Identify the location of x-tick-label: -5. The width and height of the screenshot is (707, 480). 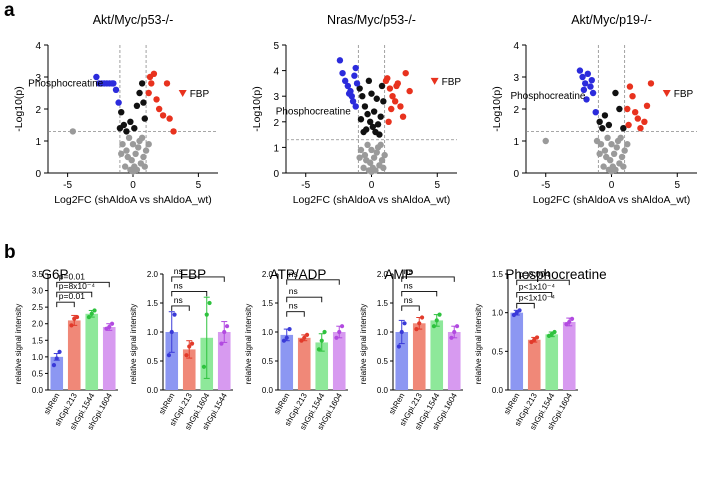
(67, 185).